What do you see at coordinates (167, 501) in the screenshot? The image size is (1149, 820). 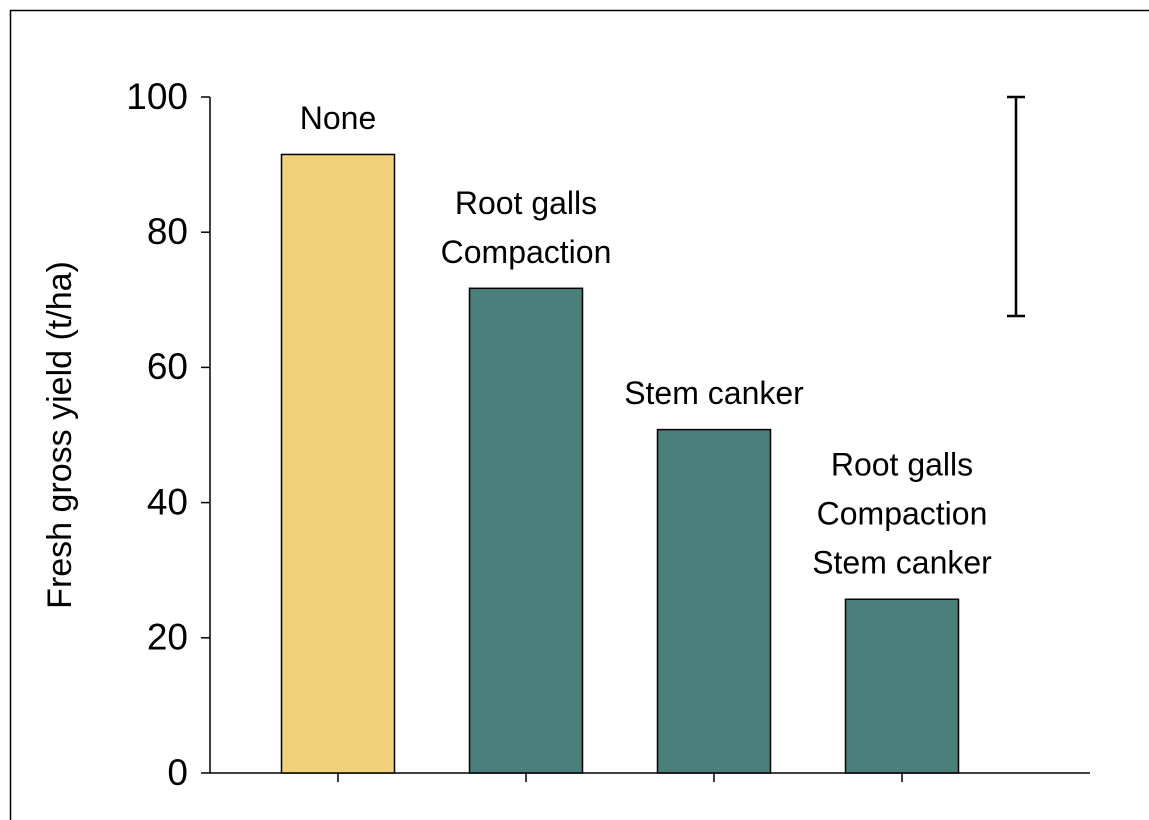 I see `y-tick-label: 40` at bounding box center [167, 501].